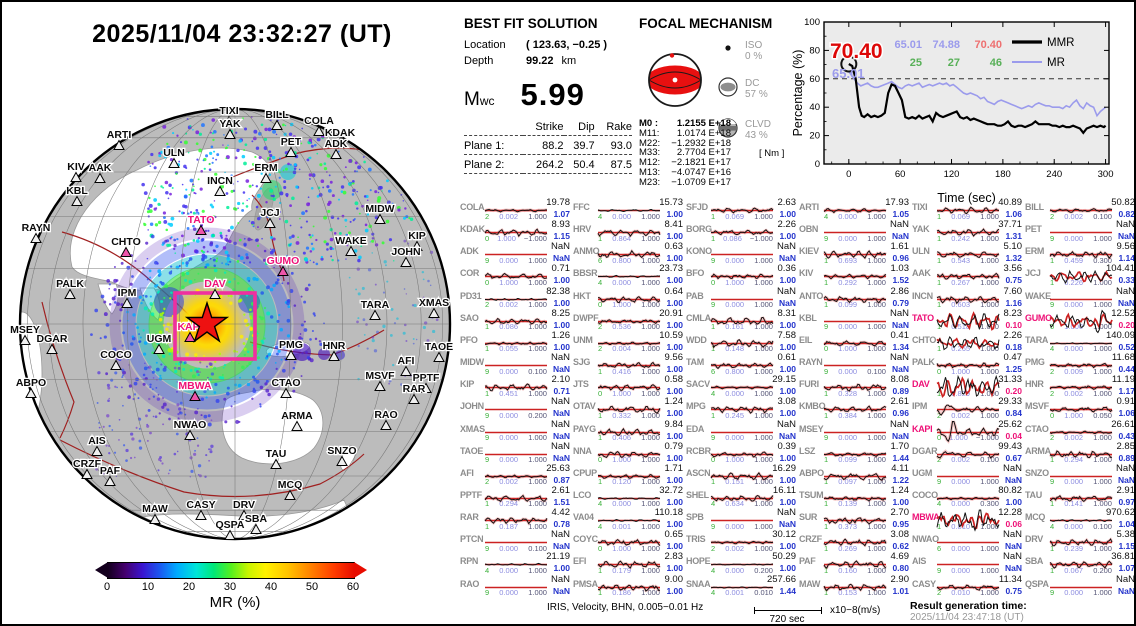 Image resolution: width=1136 pixels, height=626 pixels. I want to click on wave-cell-PFO: PFO 1.26 1.00 1 0.055 1.000, so click(515, 342).